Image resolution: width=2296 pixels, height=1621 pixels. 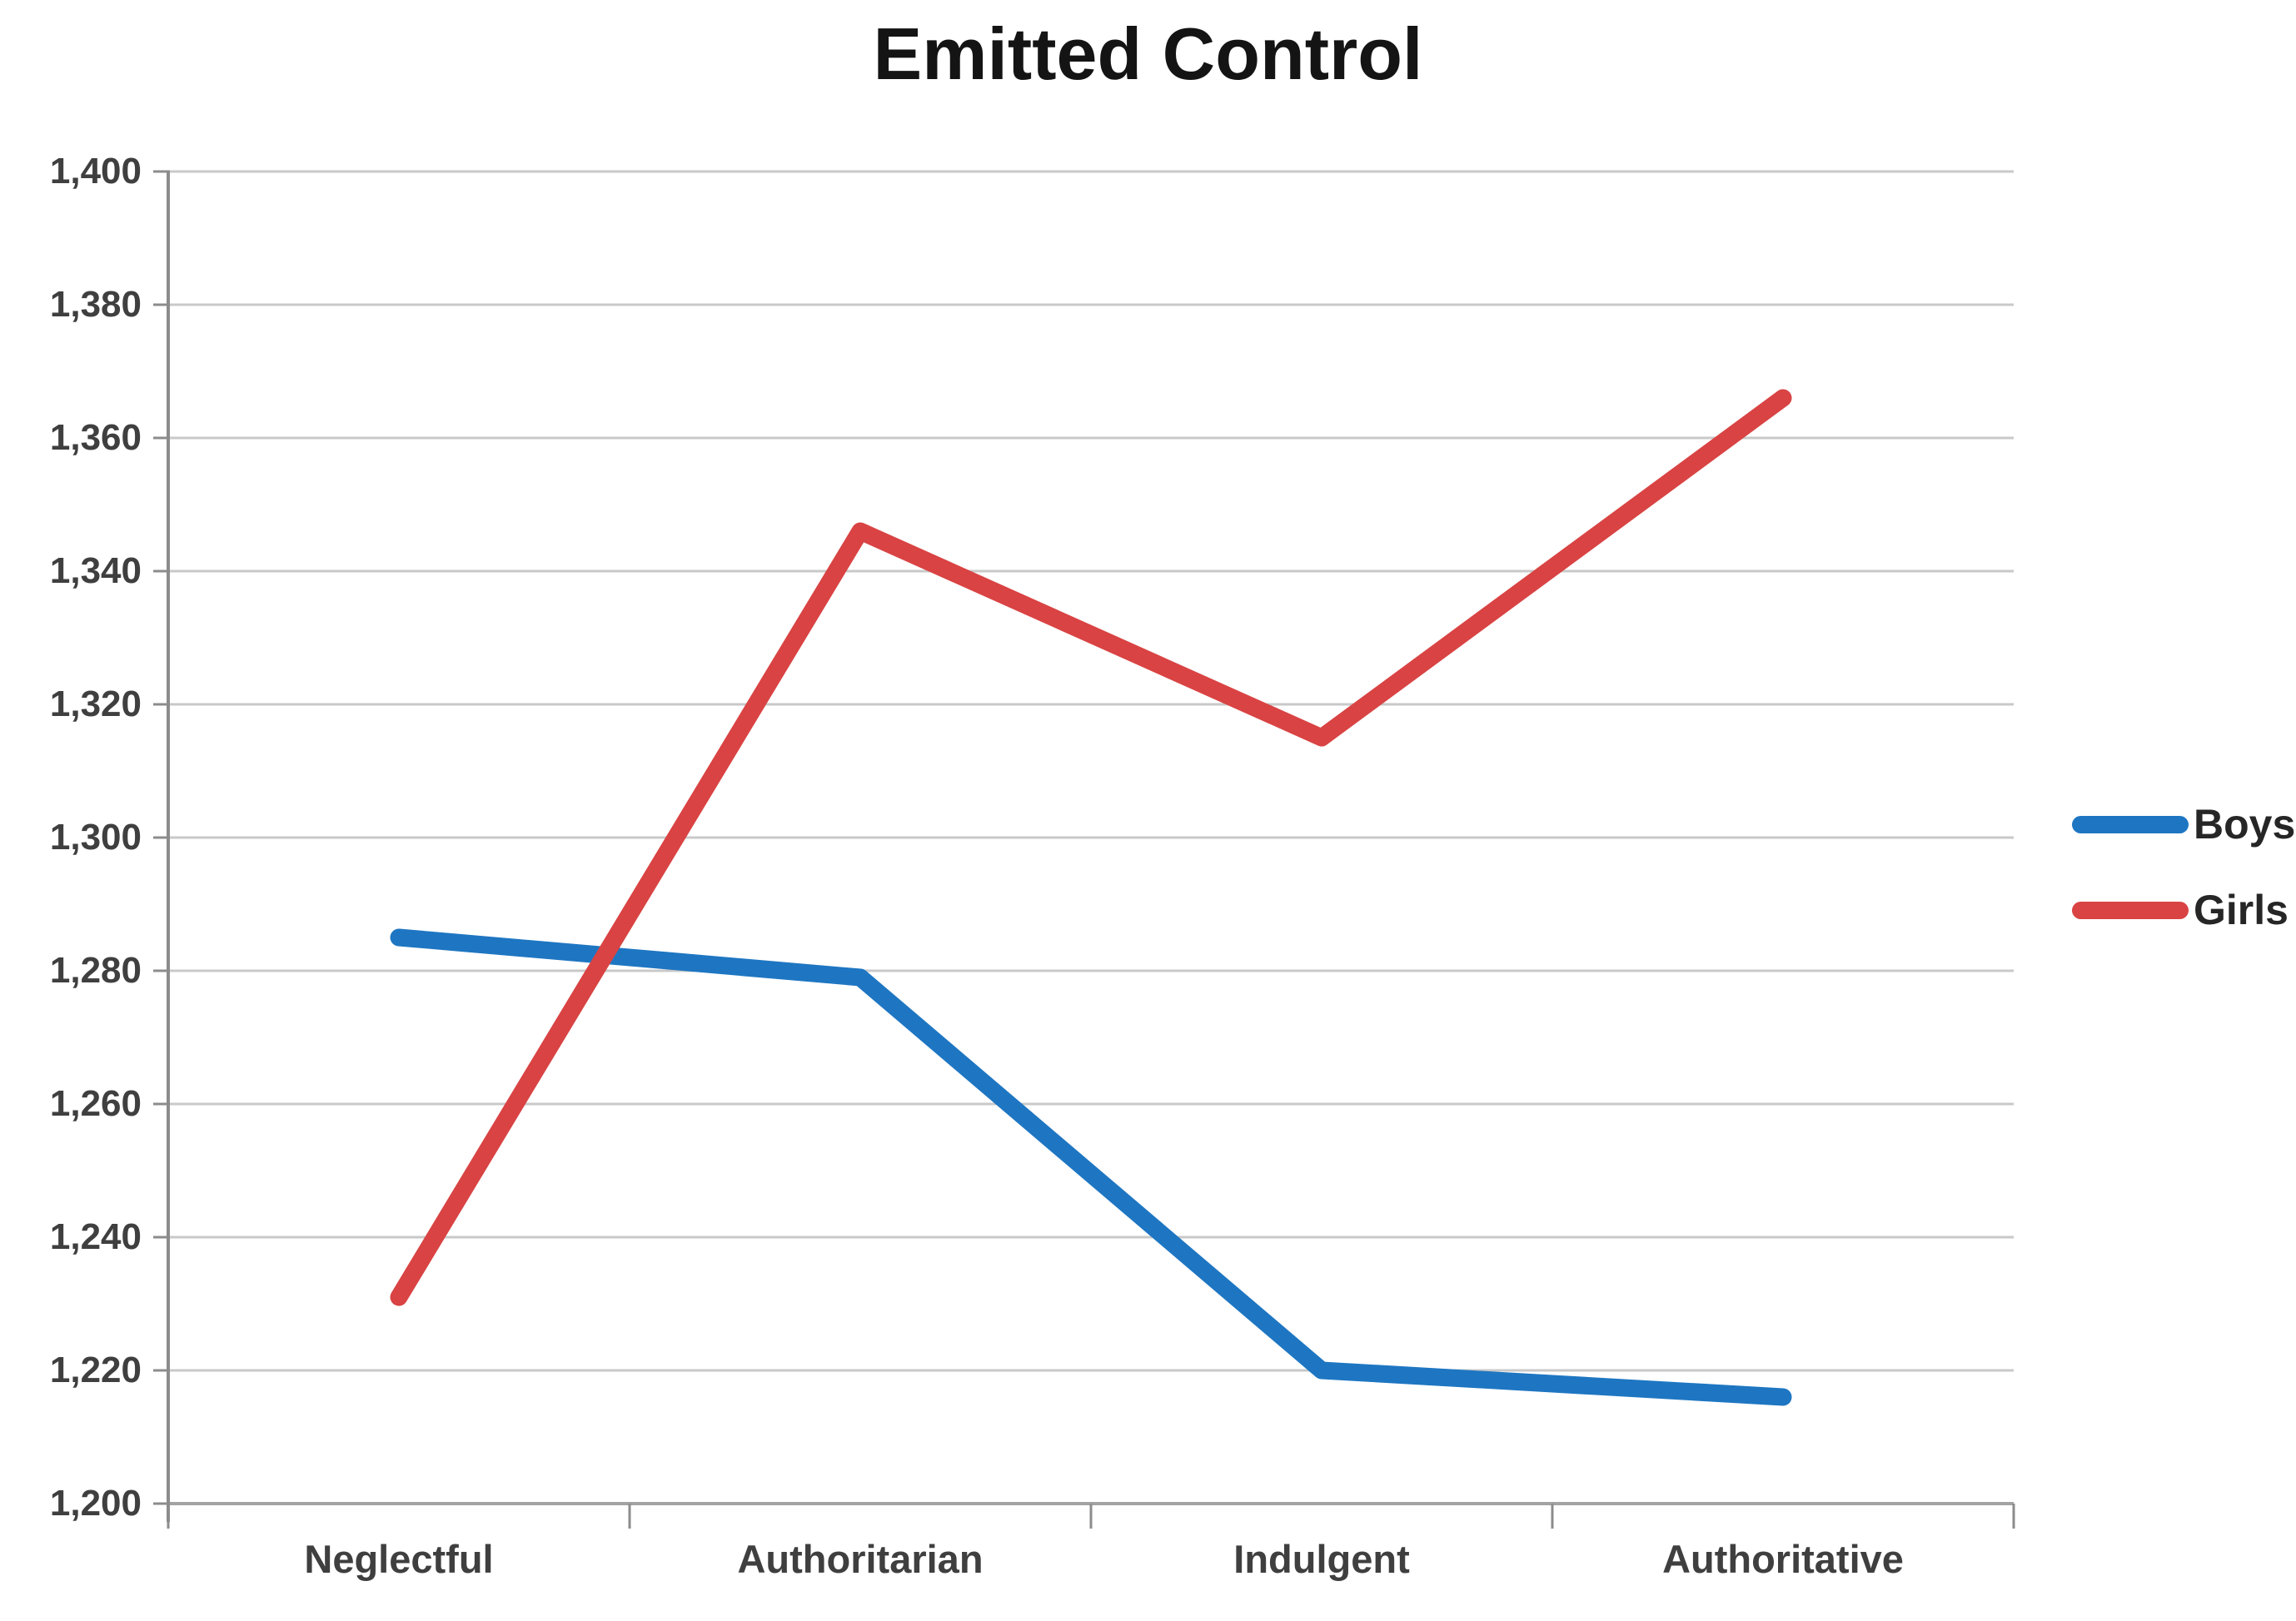 What do you see at coordinates (2245, 824) in the screenshot?
I see `legend-label: Boys` at bounding box center [2245, 824].